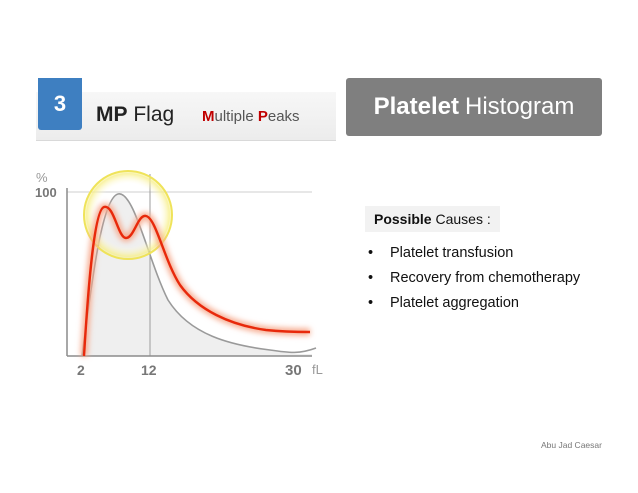 The width and height of the screenshot is (638, 493). What do you see at coordinates (452, 253) in the screenshot?
I see `cause-text: Platelet transfusion` at bounding box center [452, 253].